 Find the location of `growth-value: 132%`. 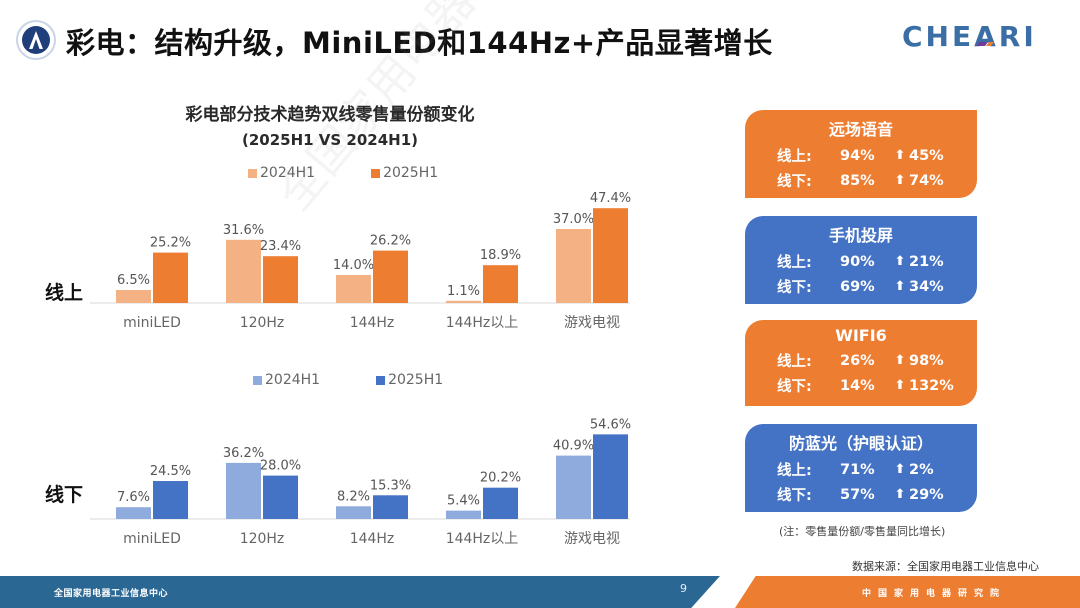

growth-value: 132% is located at coordinates (931, 385).